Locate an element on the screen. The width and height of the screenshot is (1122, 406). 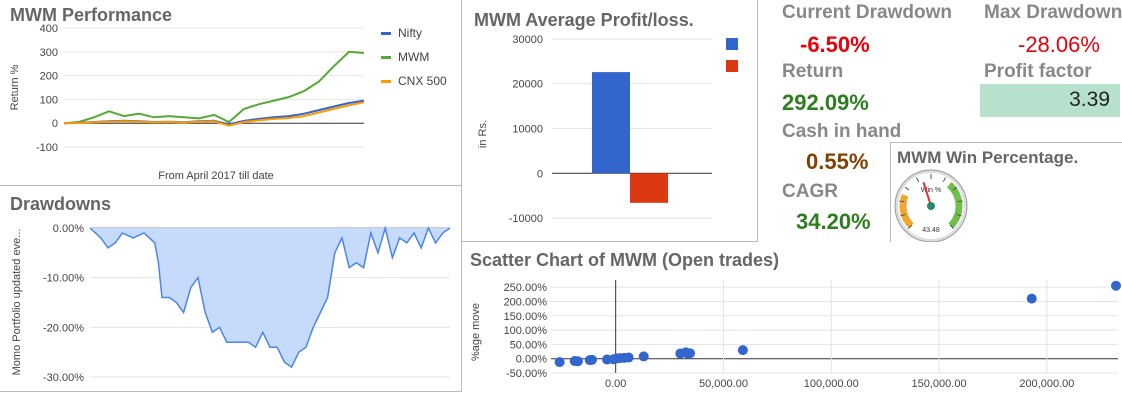
gauge-label: Win % is located at coordinates (931, 190).